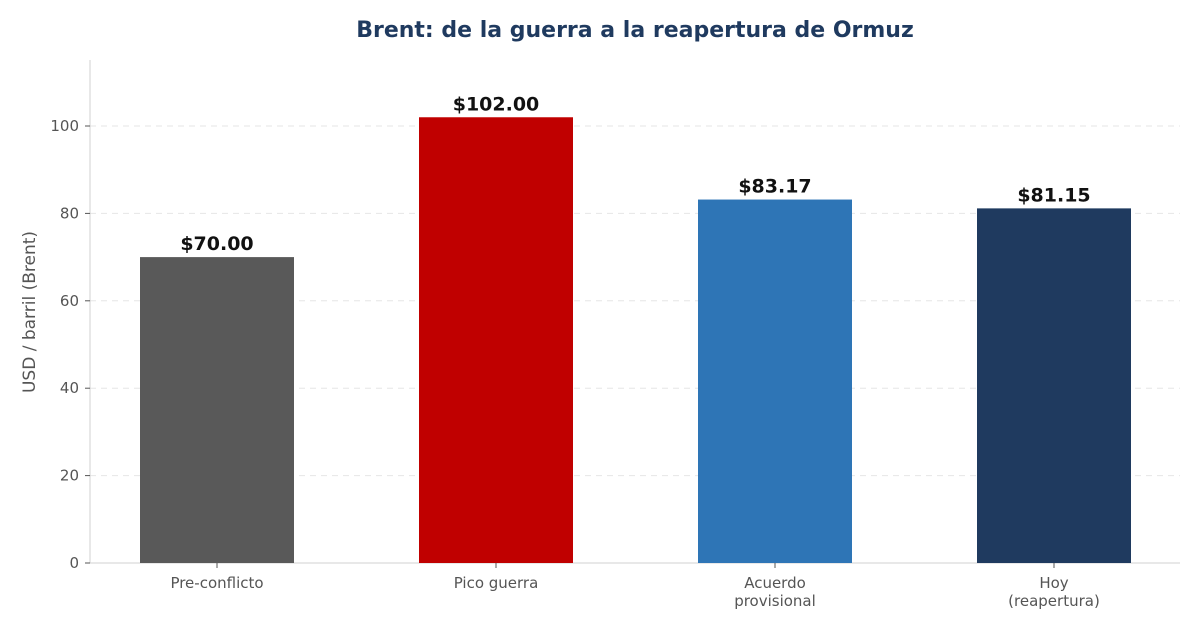 This screenshot has height=630, width=1200. I want to click on y-tick-label: 100, so click(64, 126).